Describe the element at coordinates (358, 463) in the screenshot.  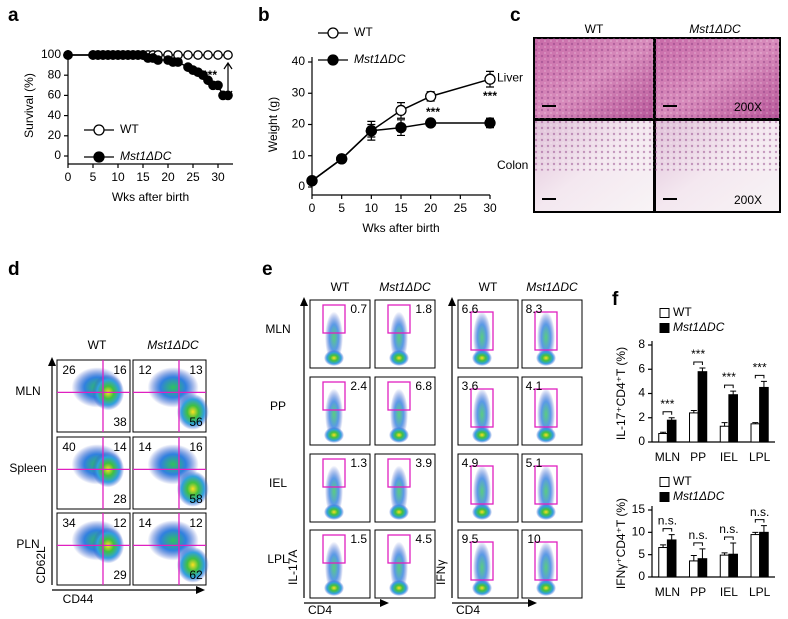
I see `gate-value: 1.3` at that location.